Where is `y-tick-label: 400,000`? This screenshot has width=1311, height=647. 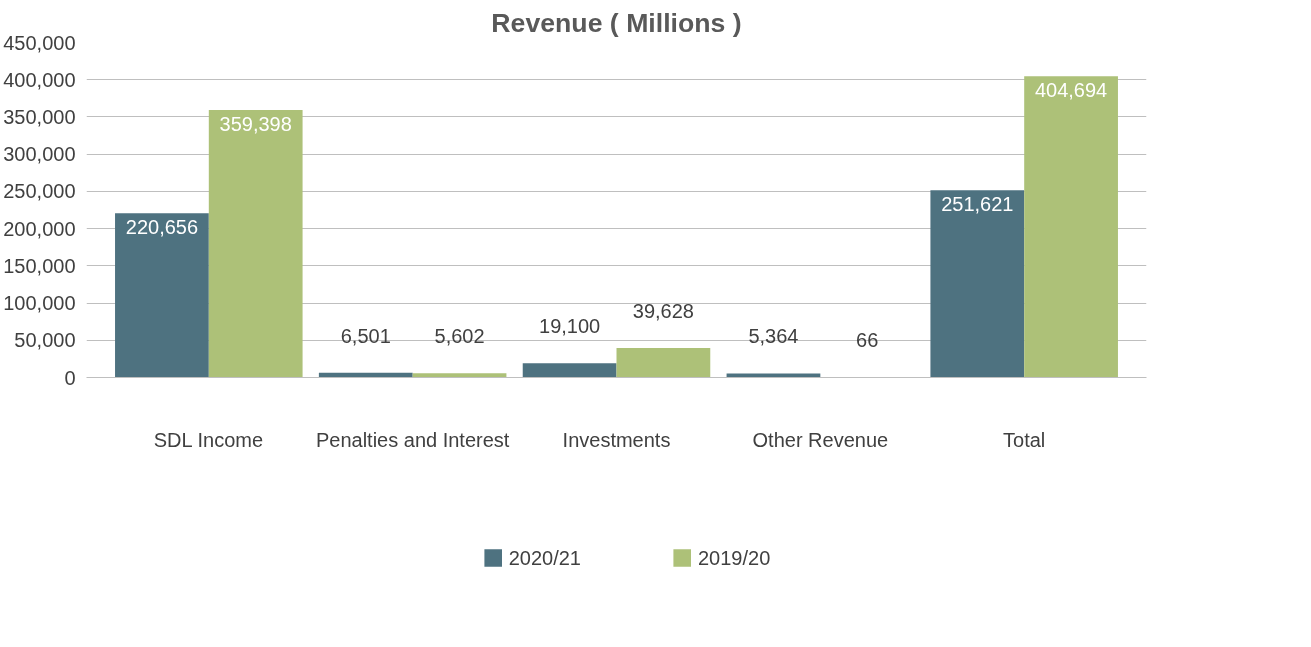 y-tick-label: 400,000 is located at coordinates (39, 79).